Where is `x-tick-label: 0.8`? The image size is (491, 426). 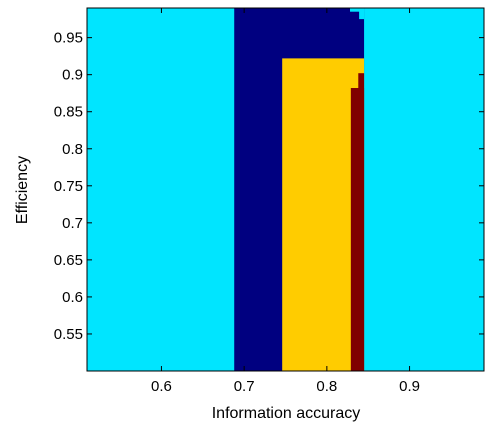 x-tick-label: 0.8 is located at coordinates (326, 386).